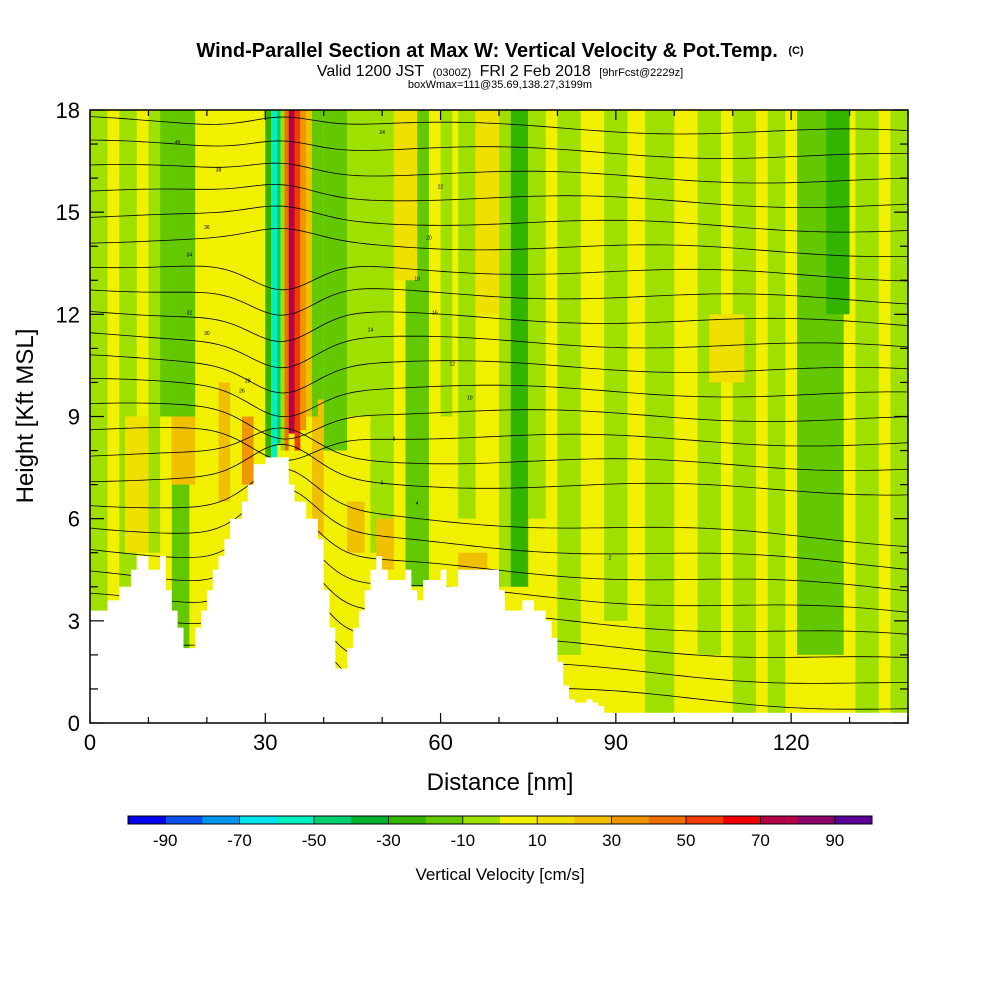 The width and height of the screenshot is (1000, 1005). I want to click on subtitle-box-info: boxWmax=111@35.69,138.27,3199m, so click(500, 85).